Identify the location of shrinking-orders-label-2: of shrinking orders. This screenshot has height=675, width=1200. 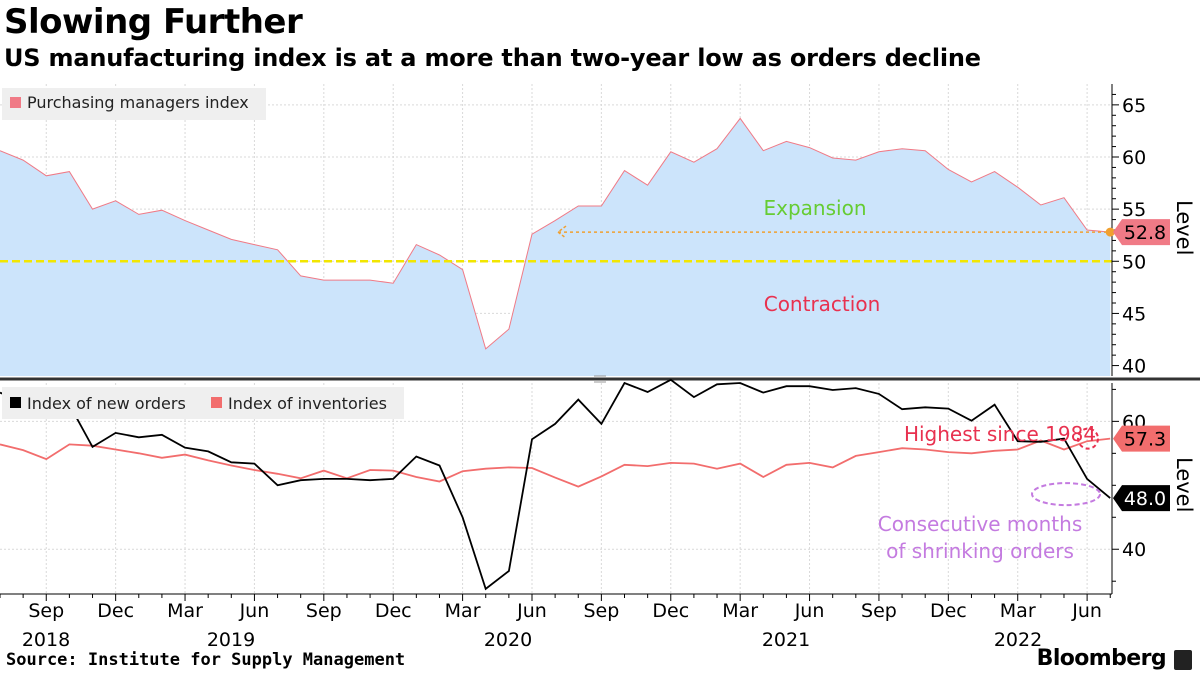
(980, 551).